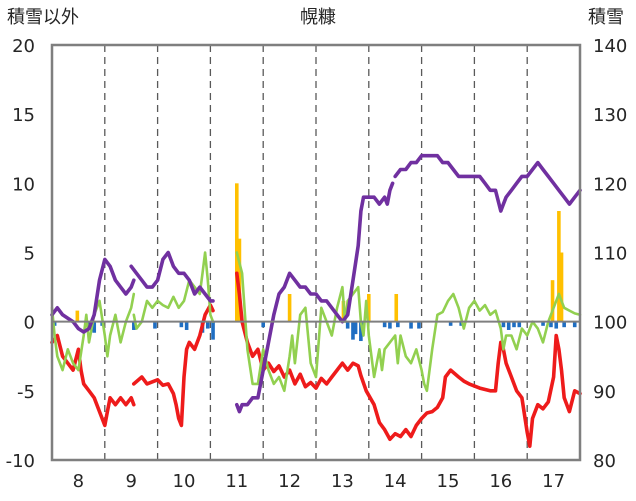 The image size is (636, 501). What do you see at coordinates (130, 481) in the screenshot?
I see `x-tick-label: 9` at bounding box center [130, 481].